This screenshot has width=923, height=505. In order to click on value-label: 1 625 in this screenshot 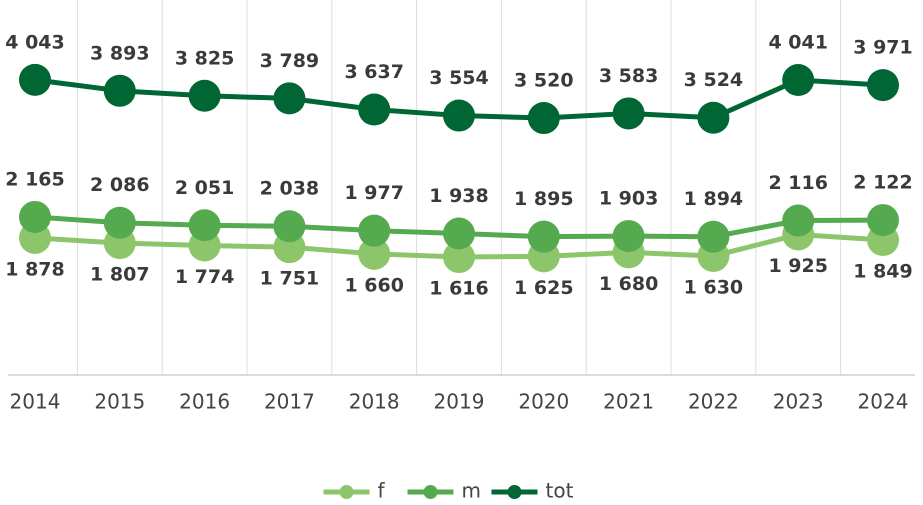, I will do `click(544, 288)`.